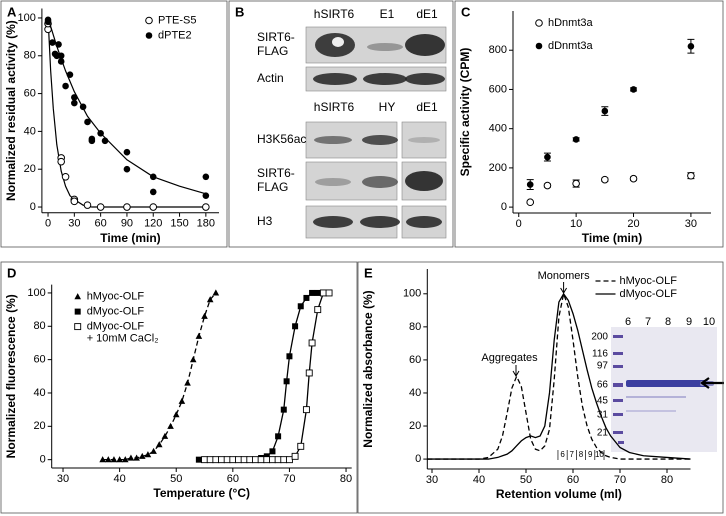 This screenshot has height=516, width=726. What do you see at coordinates (270, 78) in the screenshot?
I see `row-label: Actin` at bounding box center [270, 78].